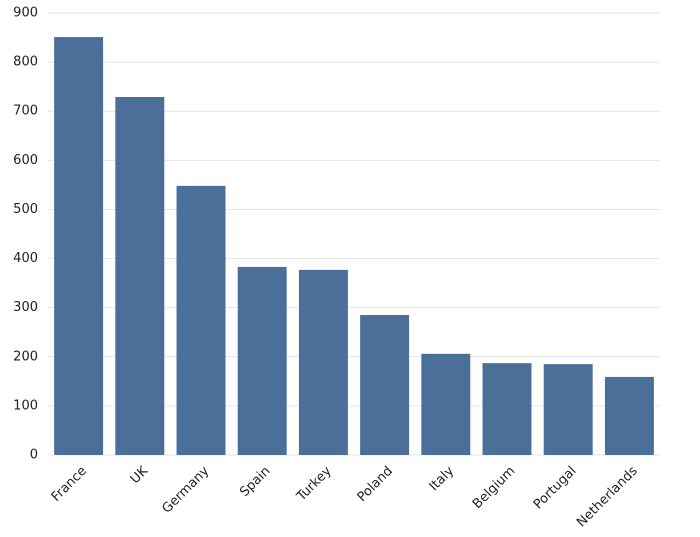  I want to click on x-tick-label: Spain, so click(255, 482).